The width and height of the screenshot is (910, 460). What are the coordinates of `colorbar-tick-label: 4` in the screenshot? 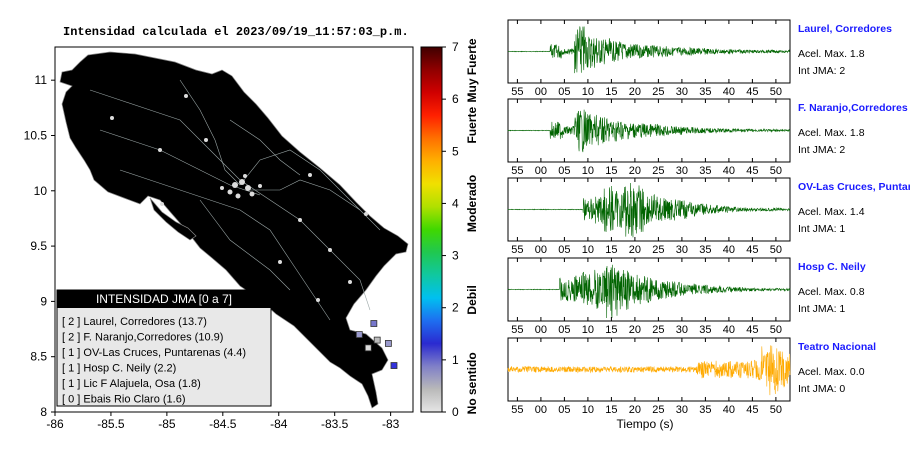 It's located at (455, 203).